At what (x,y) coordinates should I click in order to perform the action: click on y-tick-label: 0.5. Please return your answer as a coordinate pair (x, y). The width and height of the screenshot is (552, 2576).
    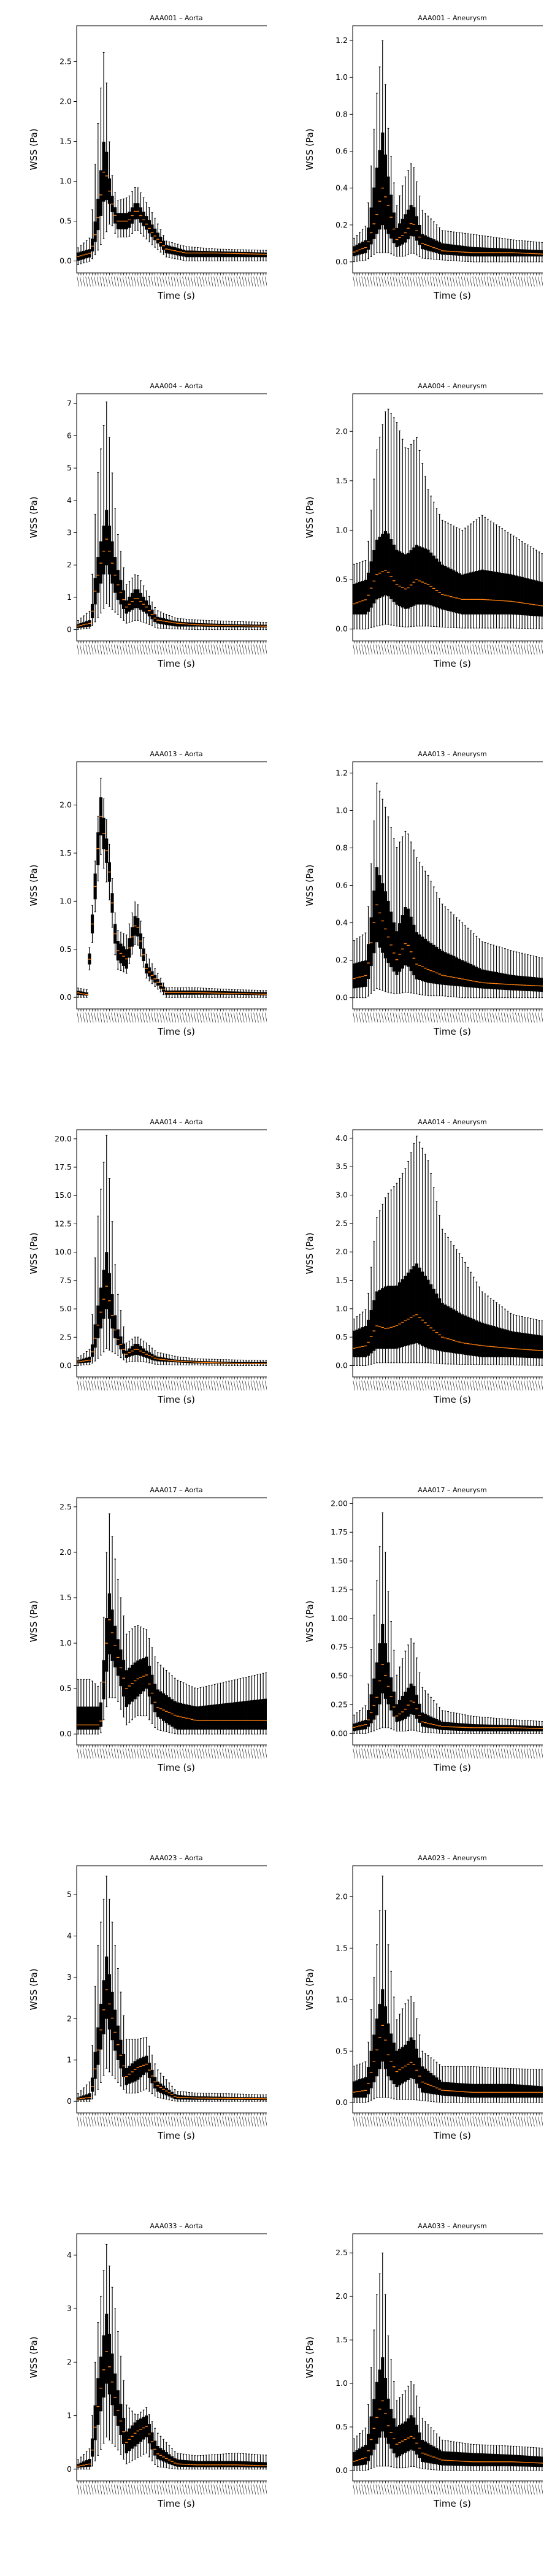
    Looking at the image, I should click on (65, 221).